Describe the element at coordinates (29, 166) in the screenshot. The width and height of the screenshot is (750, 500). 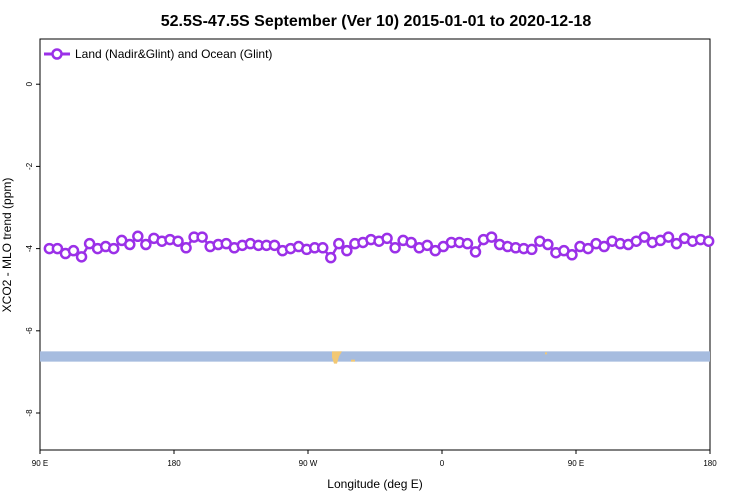
I see `y-tick-label: -2` at that location.